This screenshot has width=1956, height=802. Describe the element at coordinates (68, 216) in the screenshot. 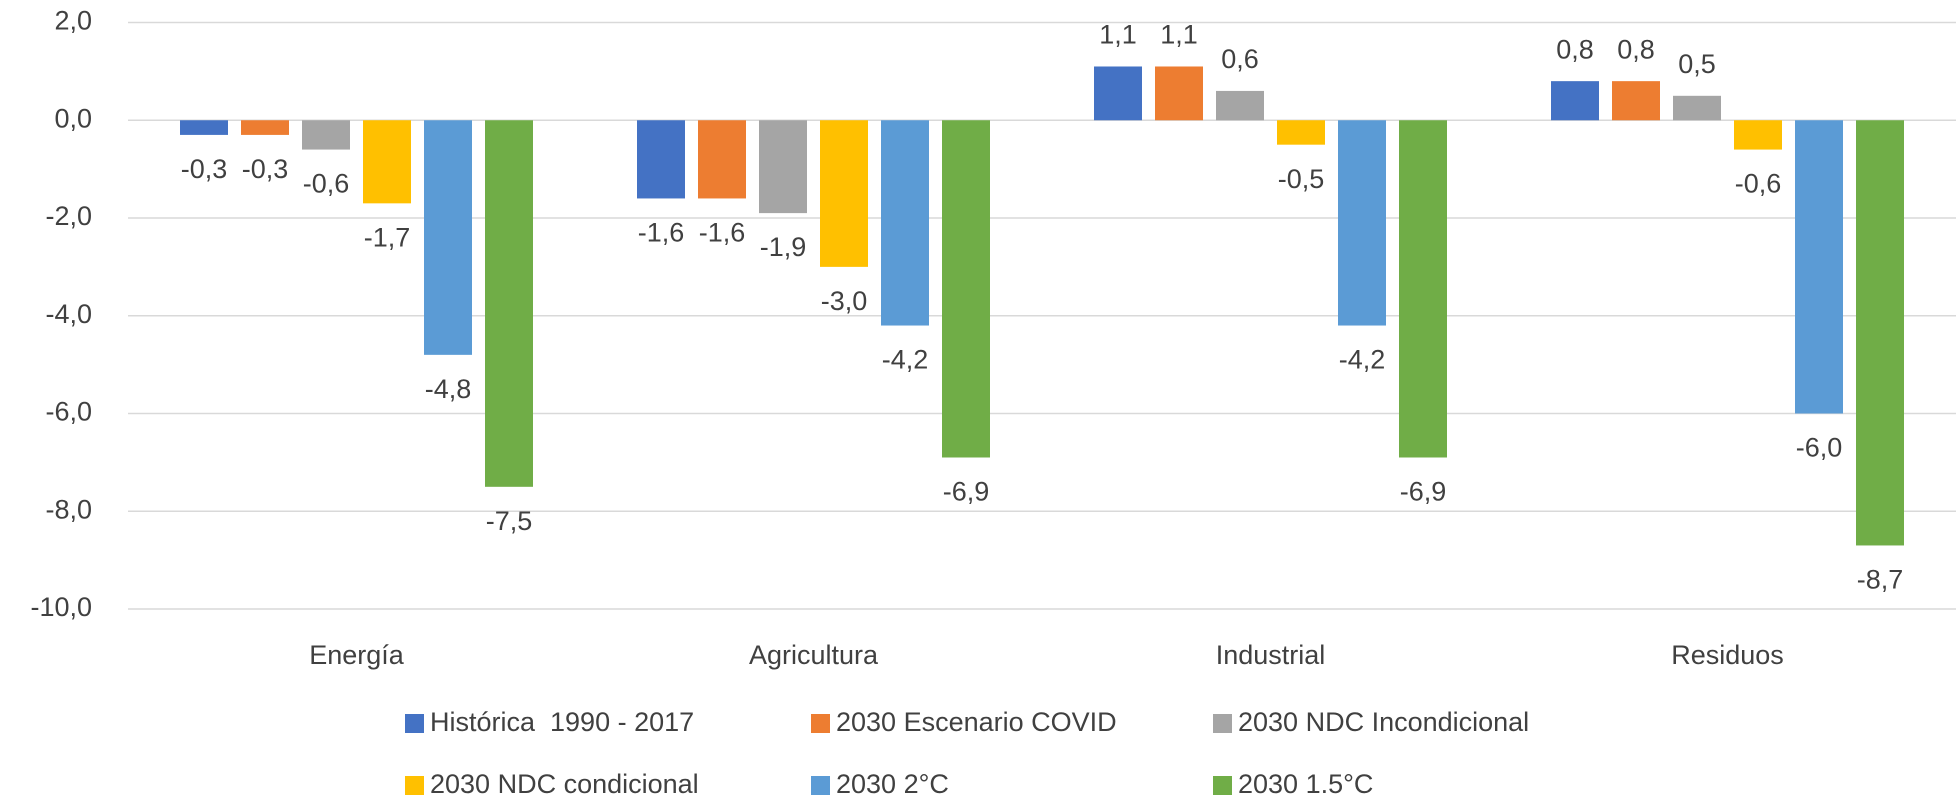

I see `y-tick-label: -2,0` at that location.